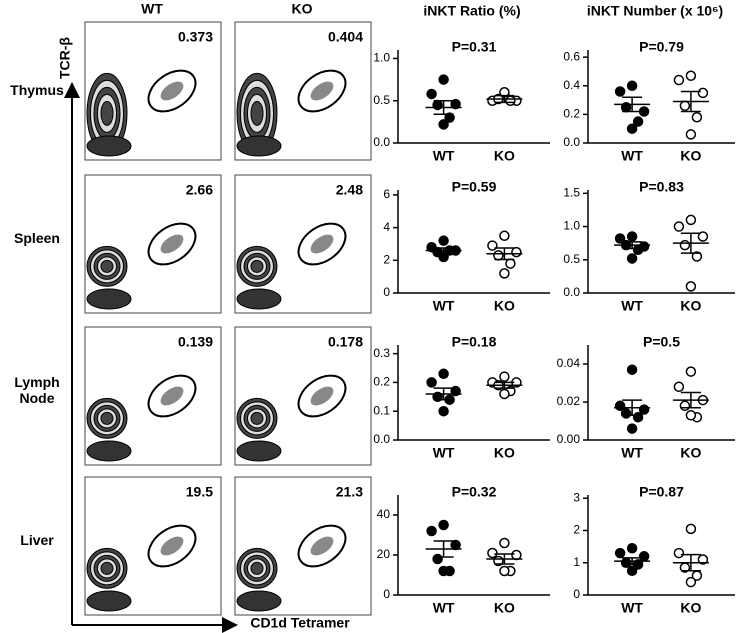 This screenshot has width=745, height=633. I want to click on tissue-label: Spleen, so click(37, 238).